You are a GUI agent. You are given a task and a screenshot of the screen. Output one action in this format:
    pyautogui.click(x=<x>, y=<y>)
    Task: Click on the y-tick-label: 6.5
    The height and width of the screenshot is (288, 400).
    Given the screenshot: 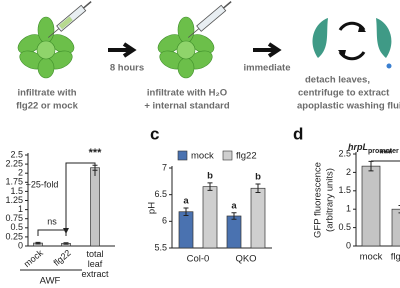 What is the action you would take?
    pyautogui.click(x=160, y=194)
    